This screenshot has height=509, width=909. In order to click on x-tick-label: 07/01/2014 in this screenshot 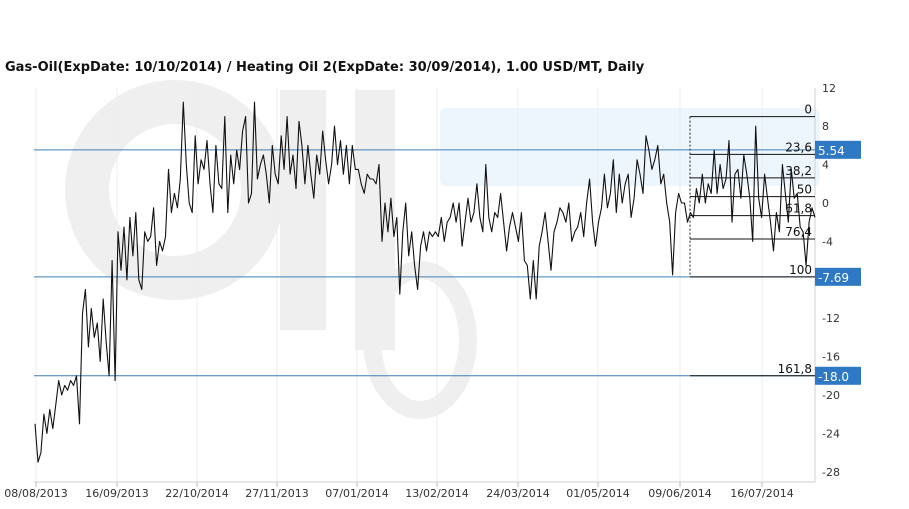, I will do `click(356, 493)`.